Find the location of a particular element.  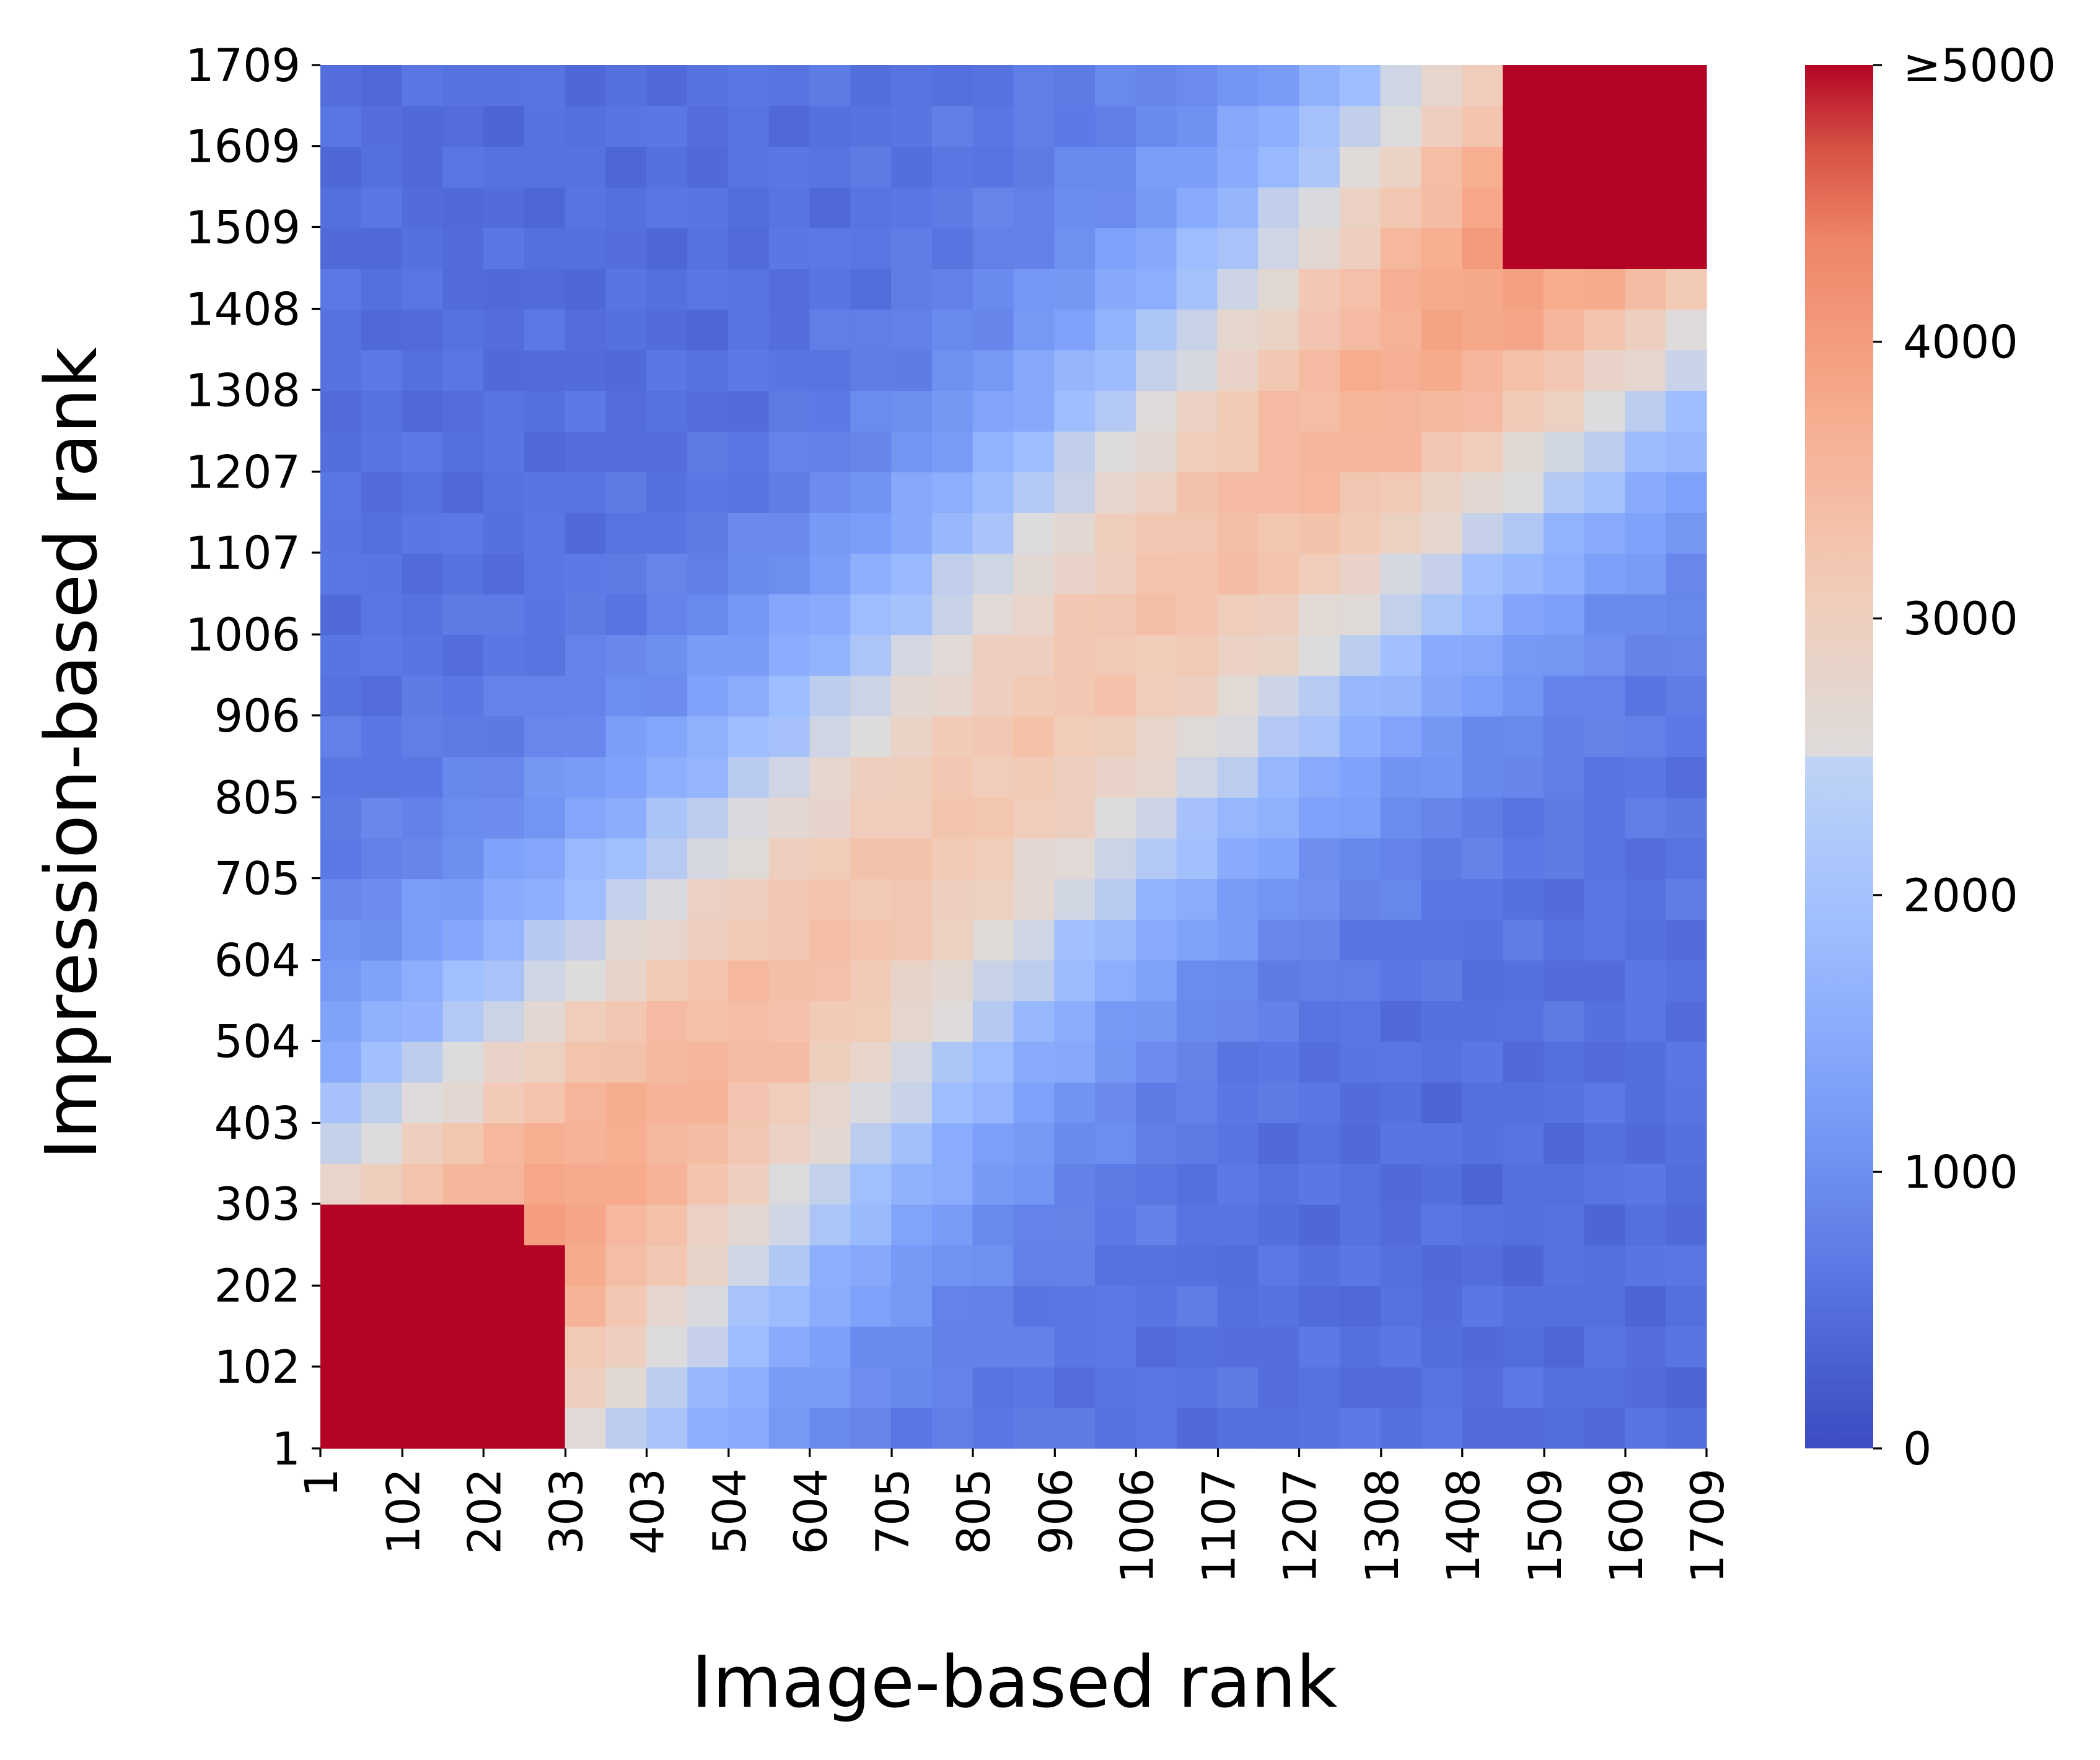

y-tick-label: 303 is located at coordinates (257, 1204).